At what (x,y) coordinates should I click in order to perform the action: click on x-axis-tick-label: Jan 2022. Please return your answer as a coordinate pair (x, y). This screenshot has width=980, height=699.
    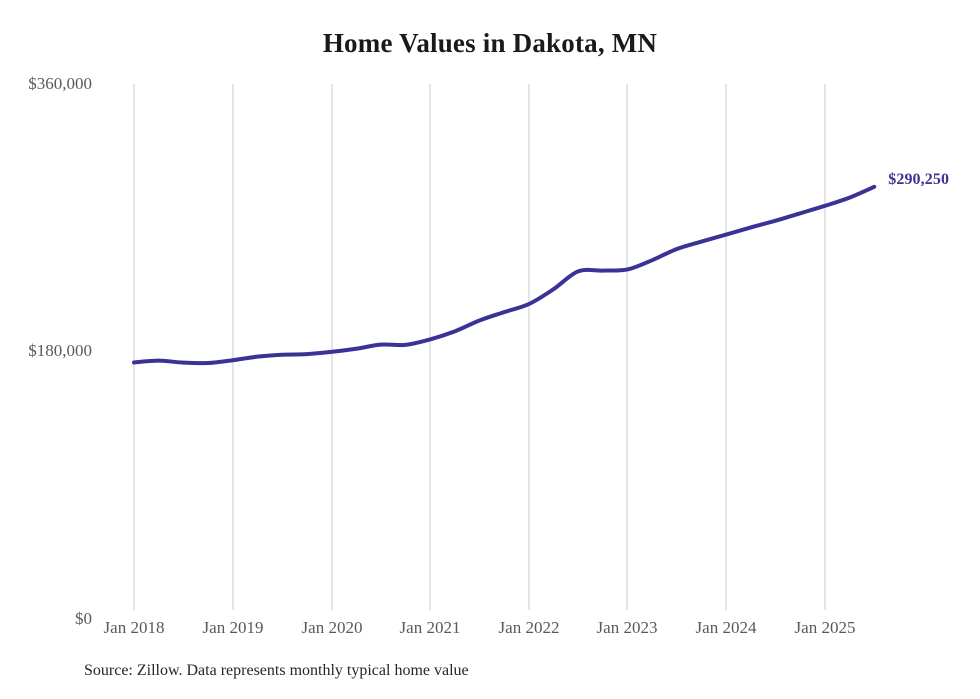
    Looking at the image, I should click on (529, 627).